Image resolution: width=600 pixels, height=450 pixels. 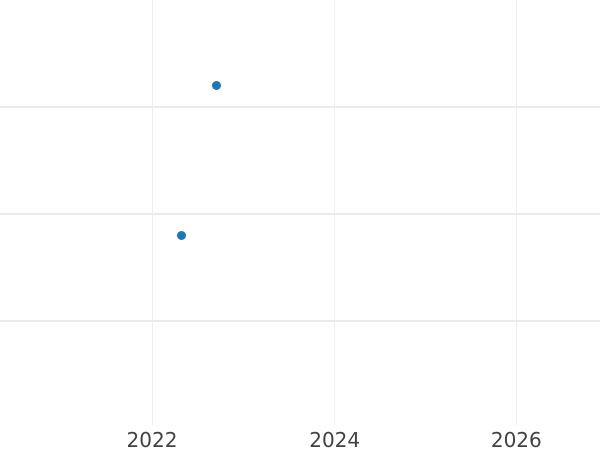 I want to click on x-axis-tick-label: 2024, so click(x=335, y=439).